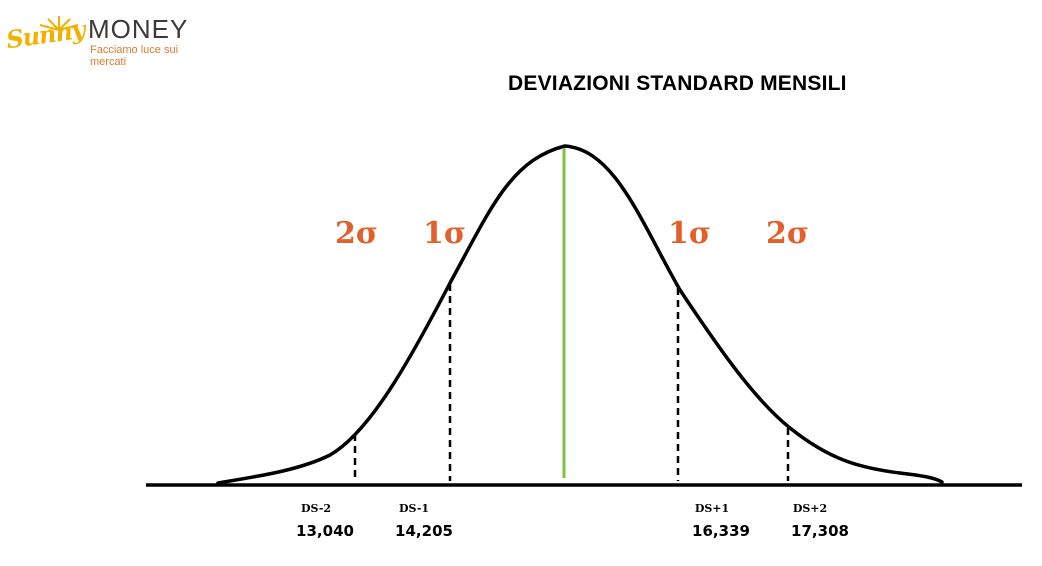 The height and width of the screenshot is (566, 1042). What do you see at coordinates (356, 233) in the screenshot?
I see `sigma-label-left-2: 2σ` at bounding box center [356, 233].